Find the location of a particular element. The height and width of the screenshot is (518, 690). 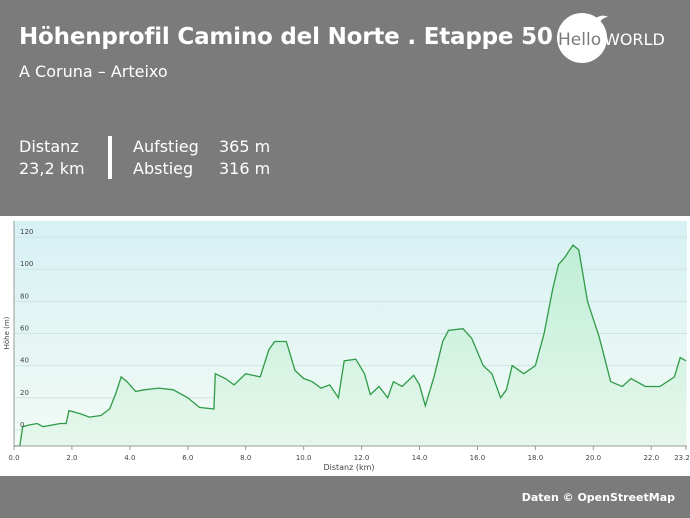

y-tick-label: 0 is located at coordinates (22, 425).